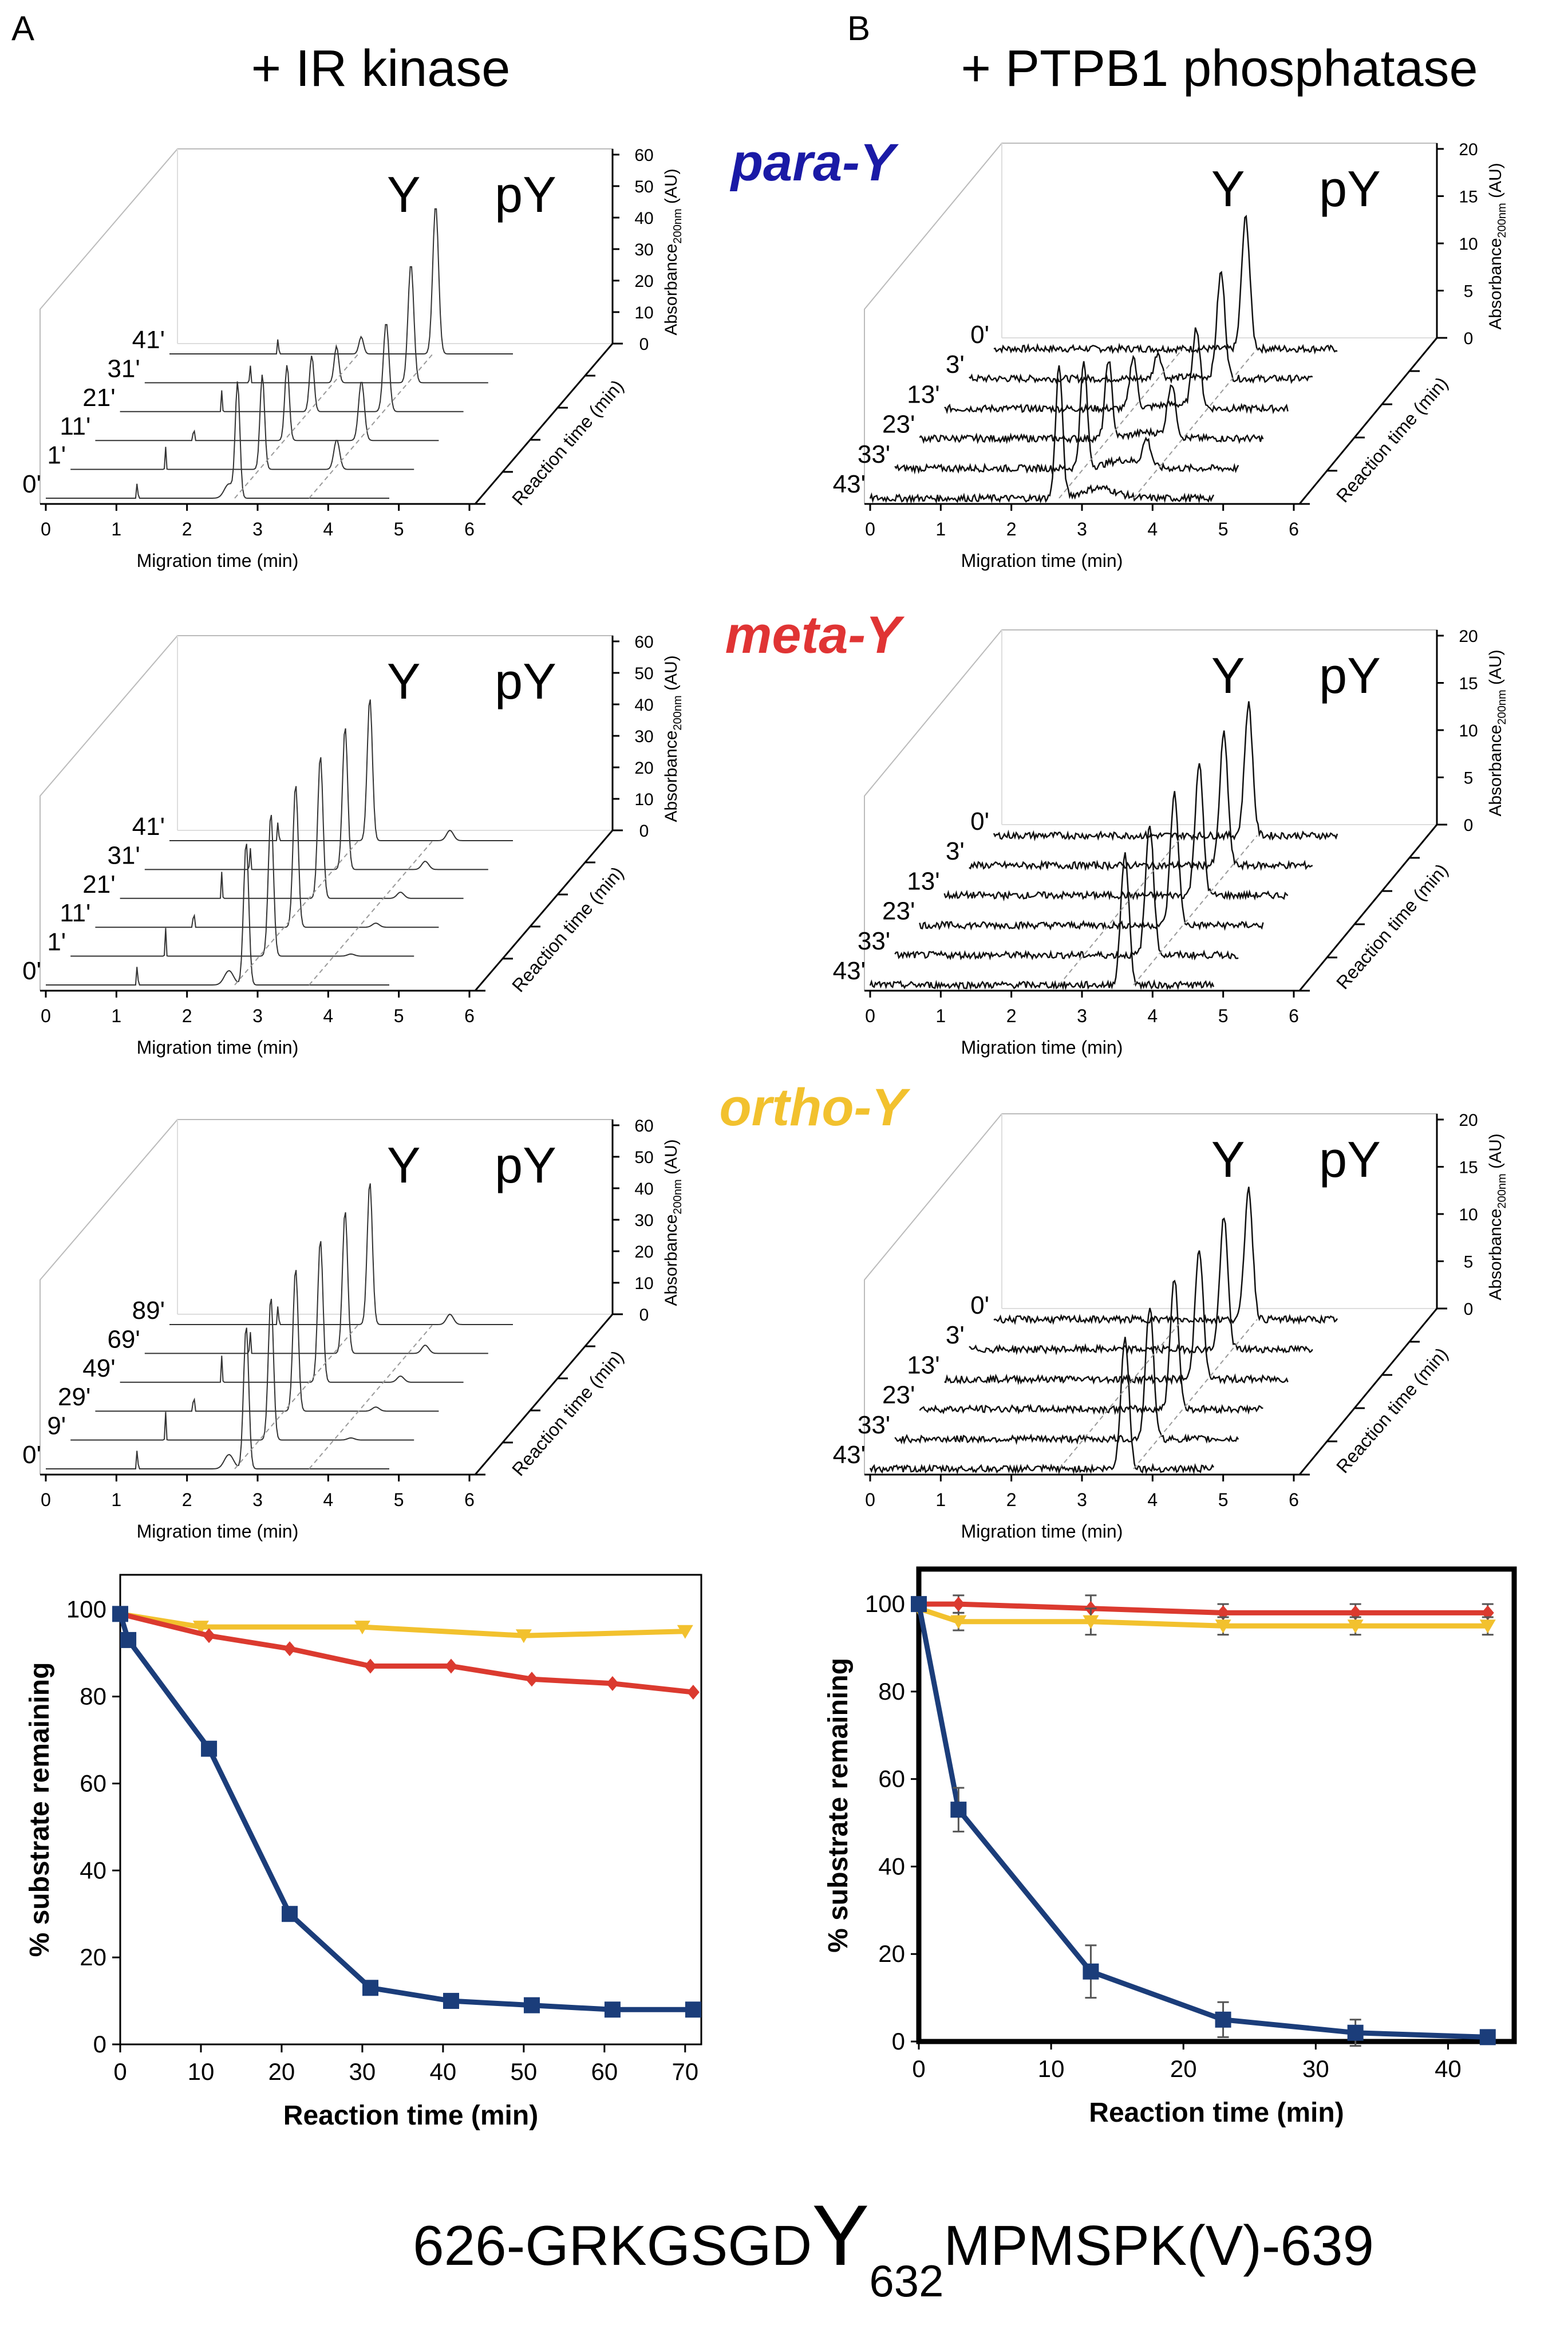 The height and width of the screenshot is (2337, 1568). Describe the element at coordinates (1203, 1617) in the screenshot. I see `series-line` at that location.